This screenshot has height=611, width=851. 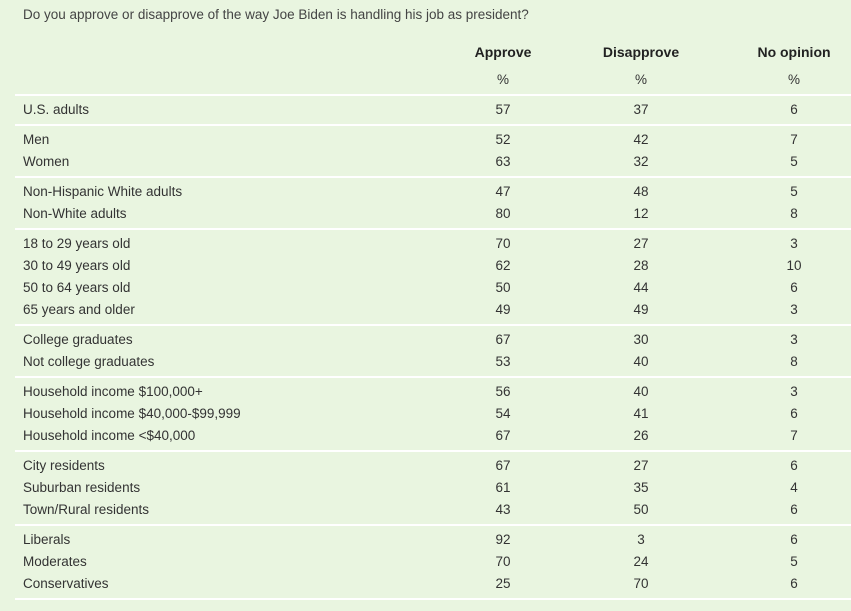 I want to click on cell-value: 44, so click(x=641, y=287).